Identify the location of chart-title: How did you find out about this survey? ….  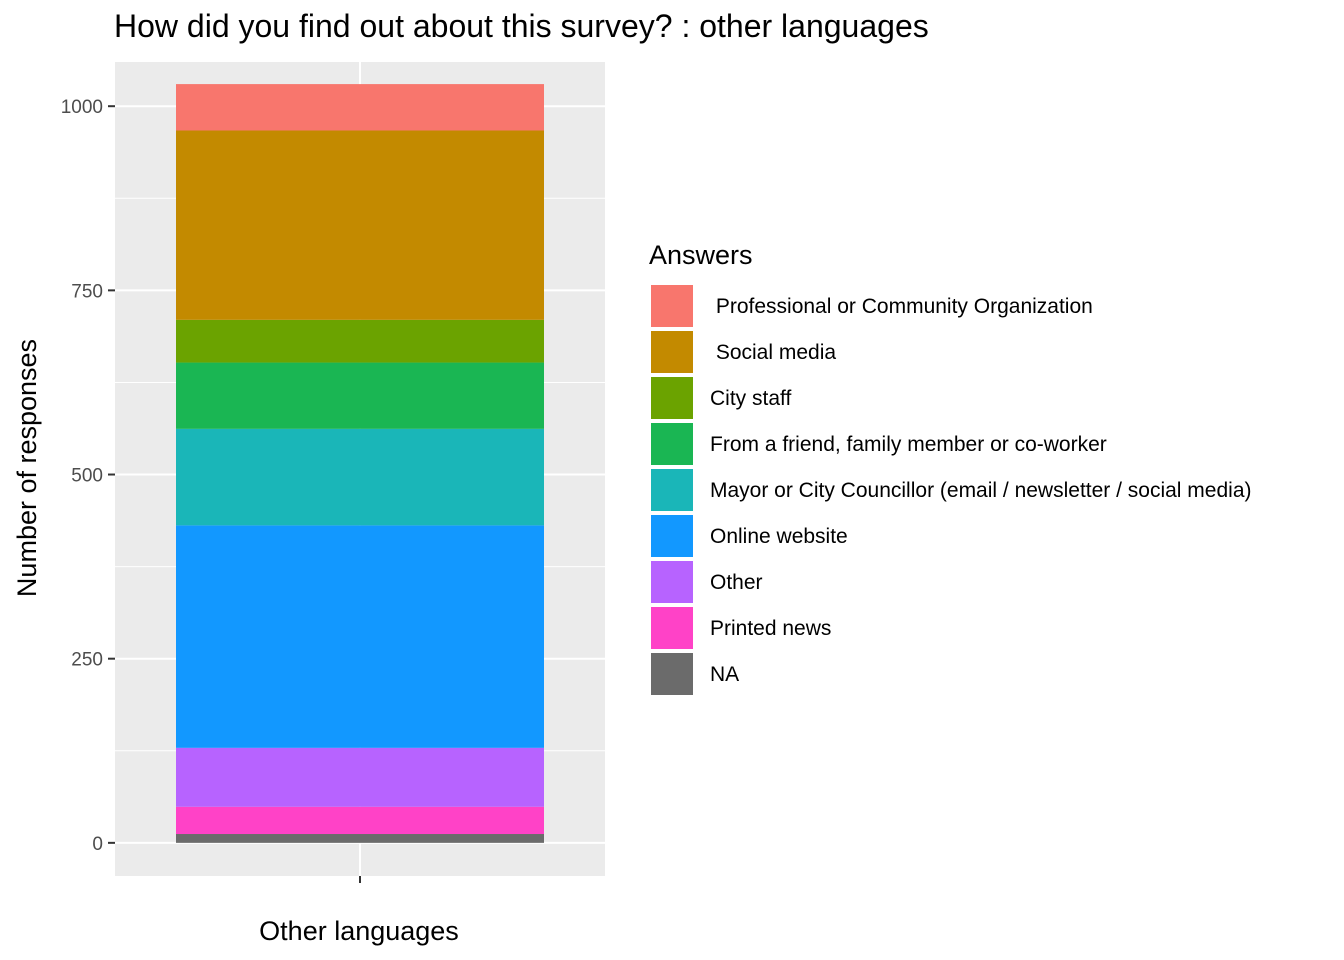
(521, 26).